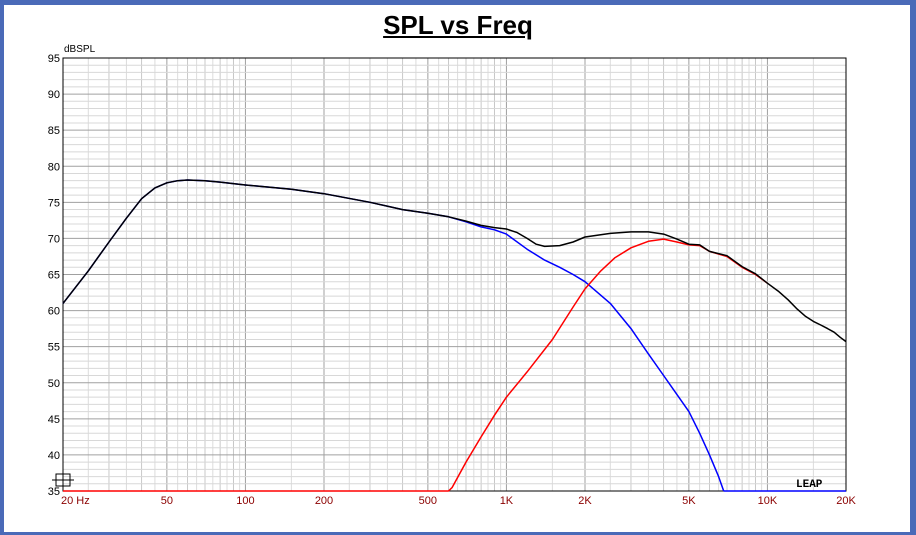  What do you see at coordinates (54, 239) in the screenshot?
I see `y-tick-label: 70` at bounding box center [54, 239].